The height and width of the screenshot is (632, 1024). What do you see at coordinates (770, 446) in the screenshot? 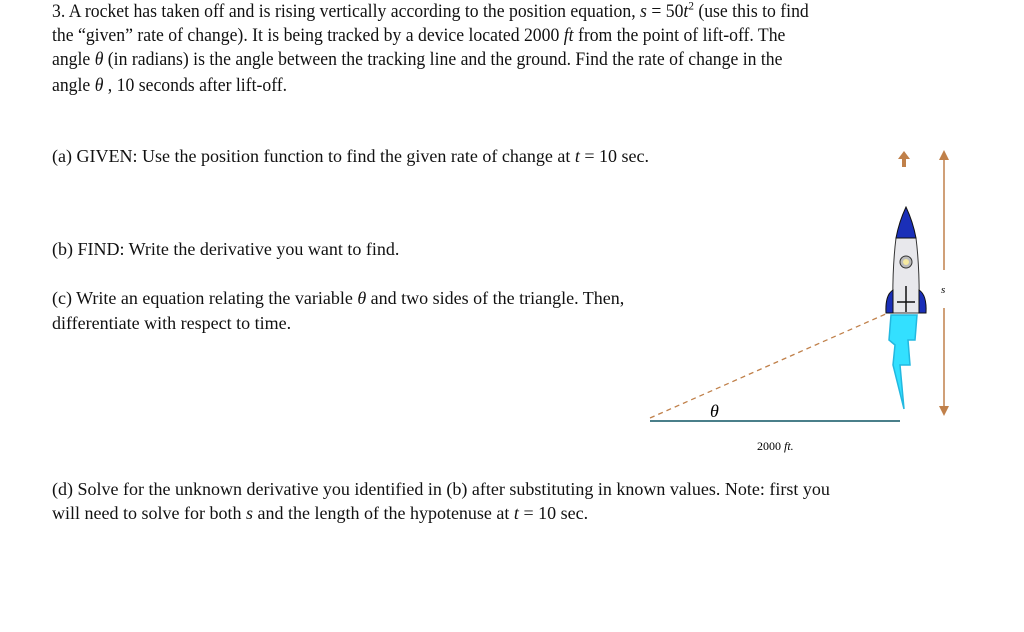
I see `base-value: 2000` at bounding box center [770, 446].